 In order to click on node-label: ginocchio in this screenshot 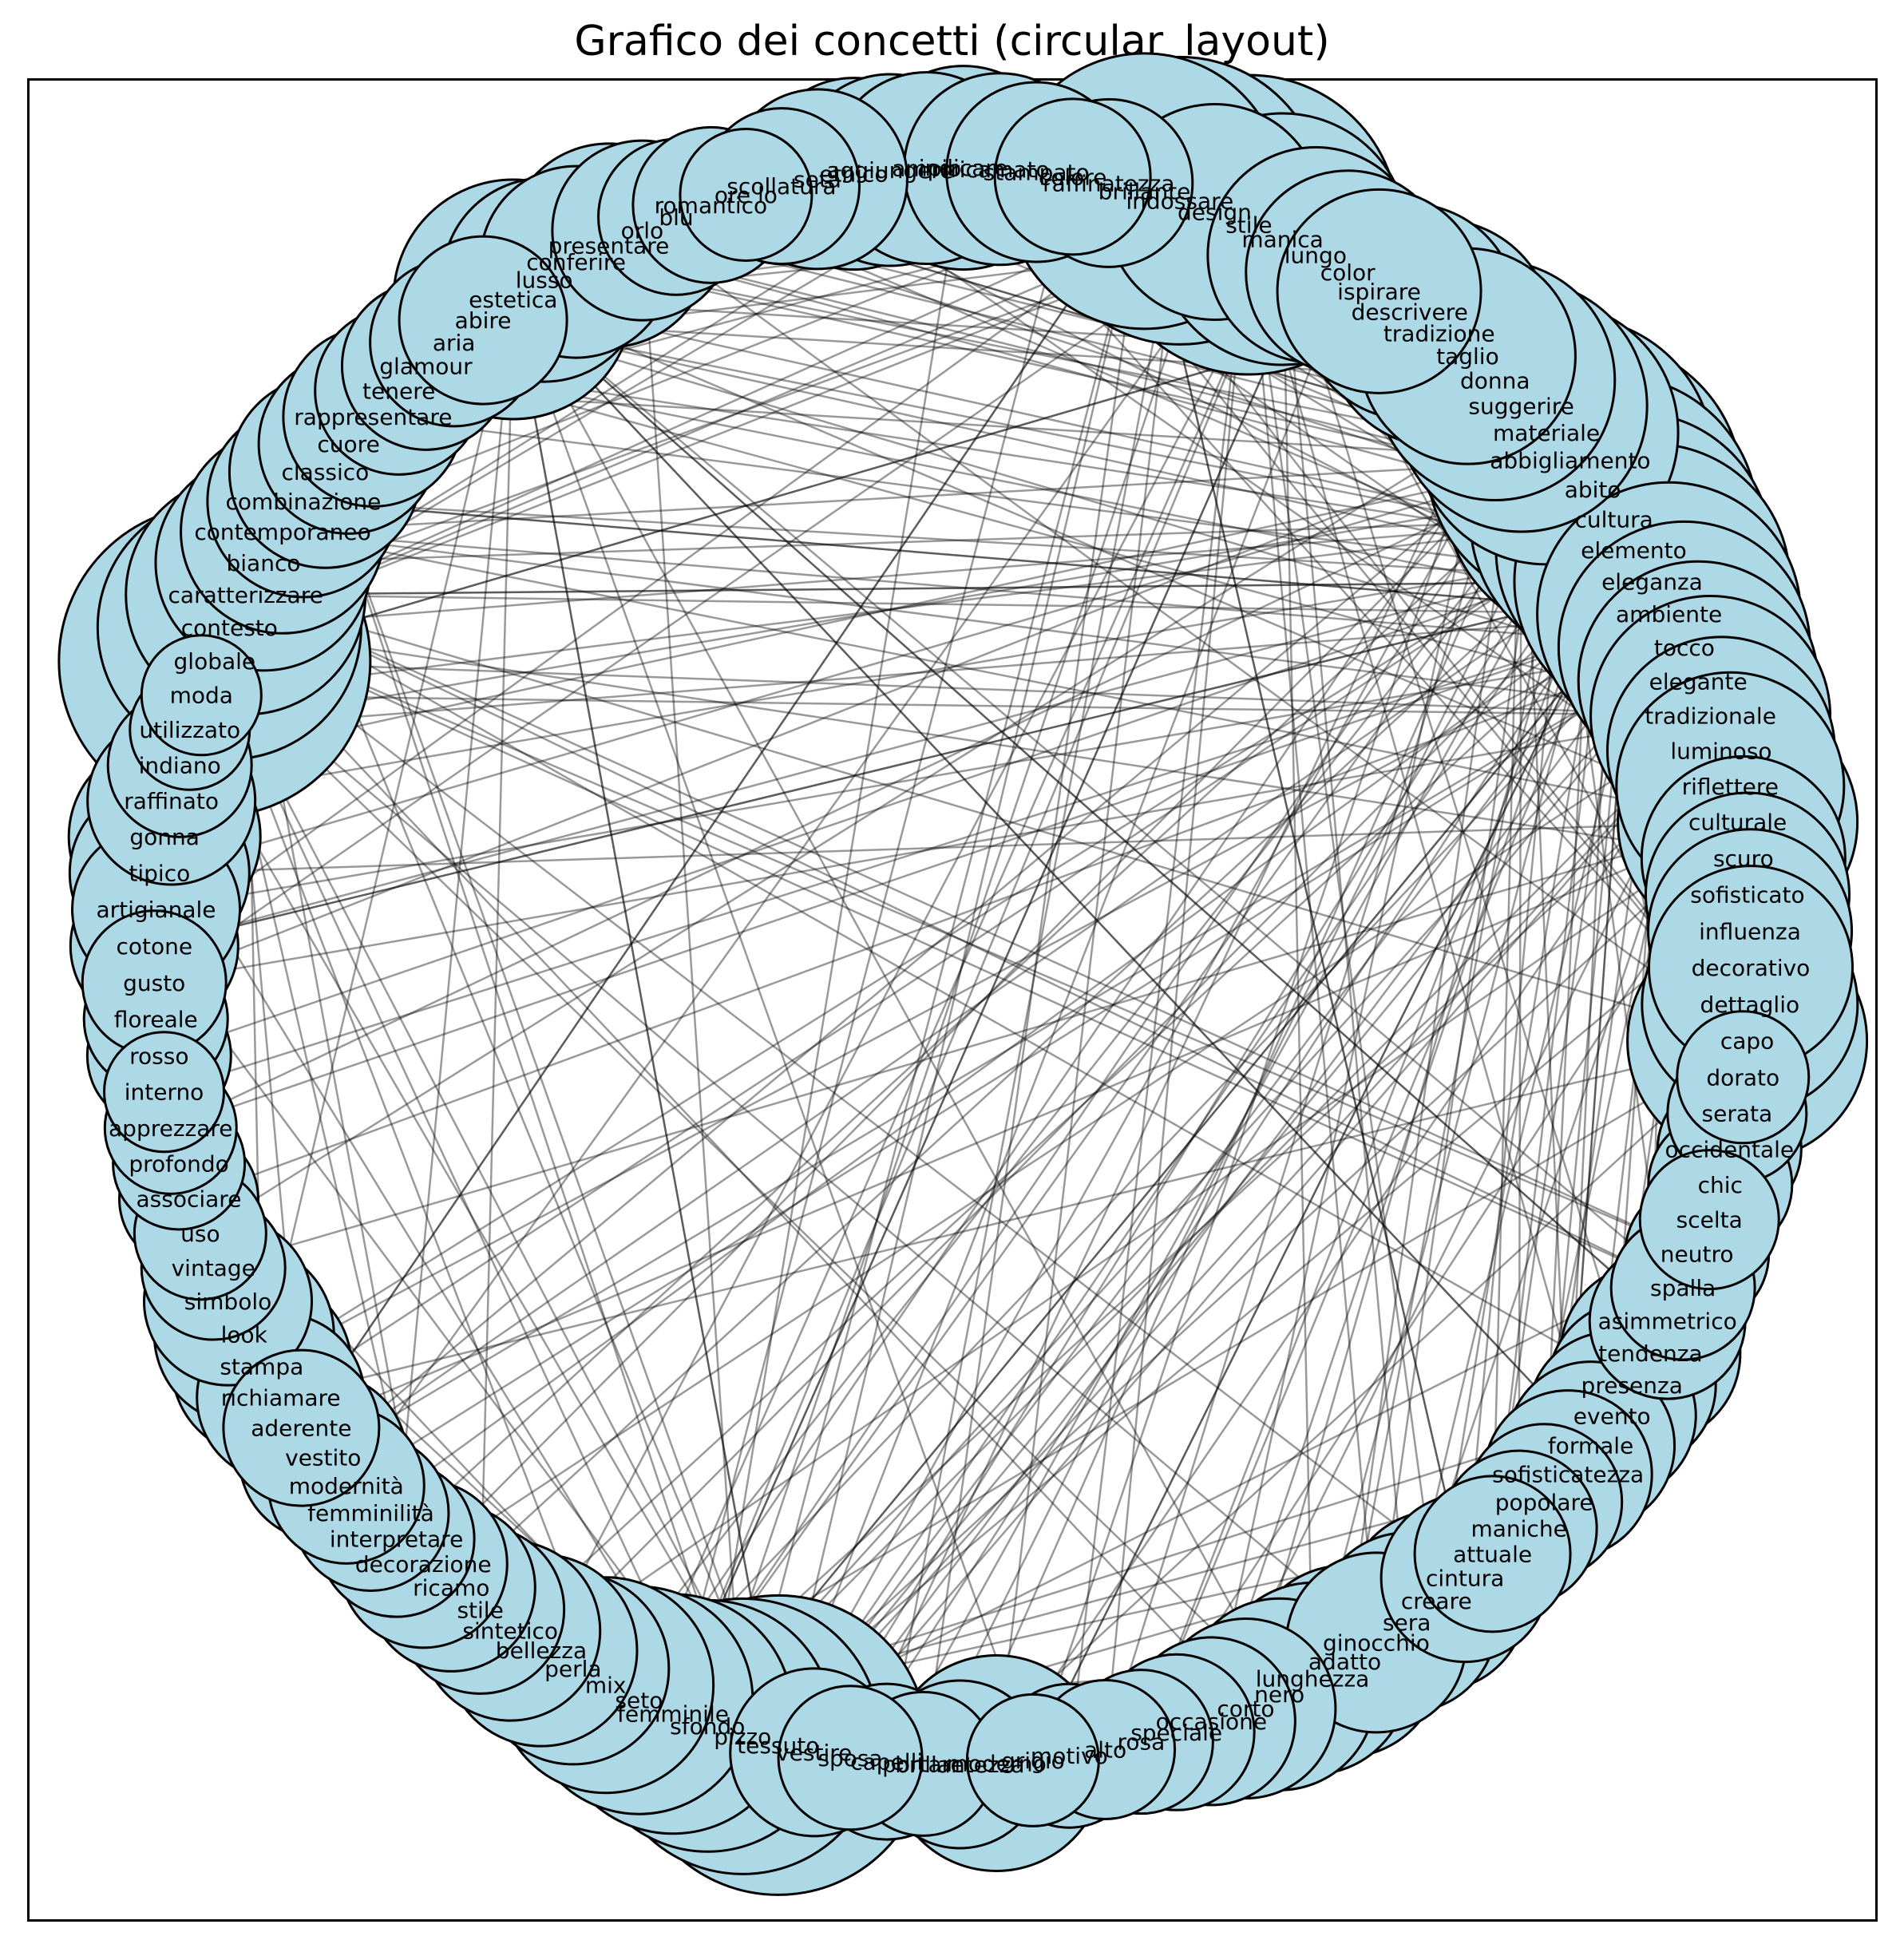, I will do `click(1376, 1642)`.